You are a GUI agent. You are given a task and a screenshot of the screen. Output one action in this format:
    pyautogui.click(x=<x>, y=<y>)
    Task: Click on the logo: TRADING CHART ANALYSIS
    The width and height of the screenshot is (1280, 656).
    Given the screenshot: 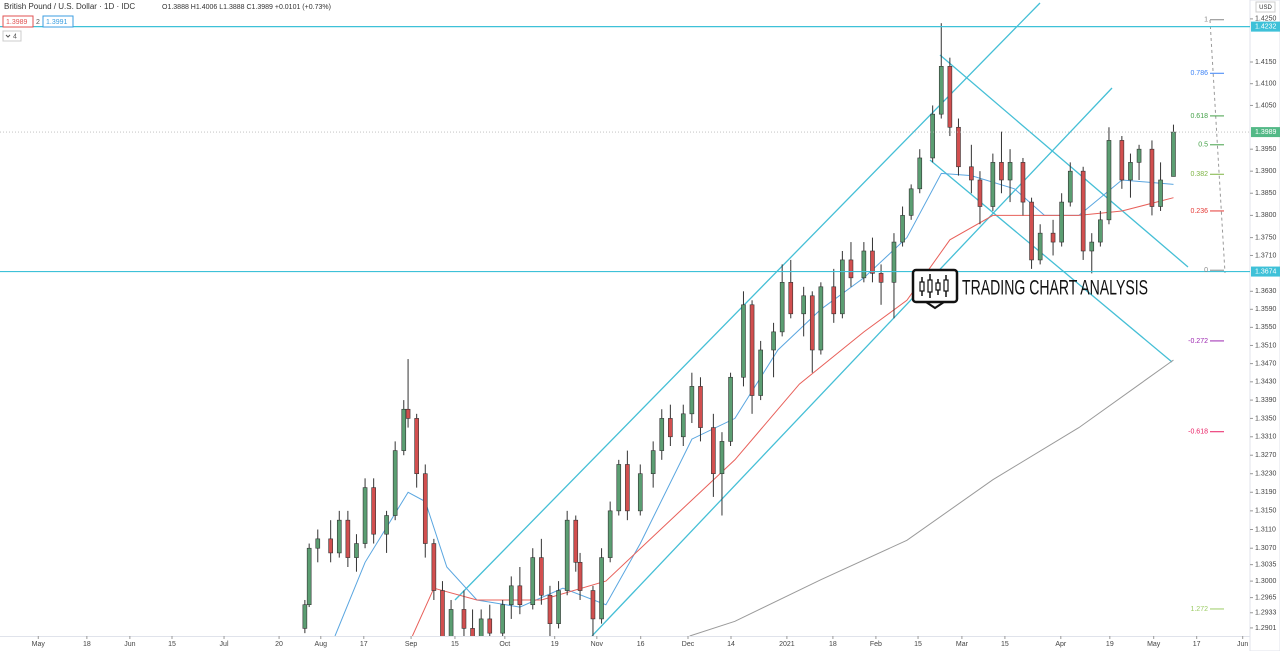 What is the action you would take?
    pyautogui.click(x=1029, y=289)
    